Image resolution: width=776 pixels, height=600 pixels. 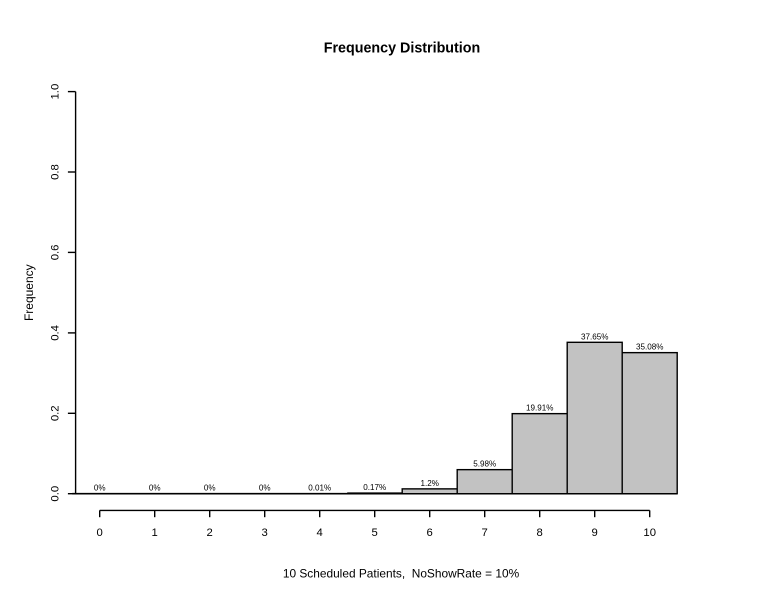 I want to click on svg-text: 8, so click(x=540, y=533).